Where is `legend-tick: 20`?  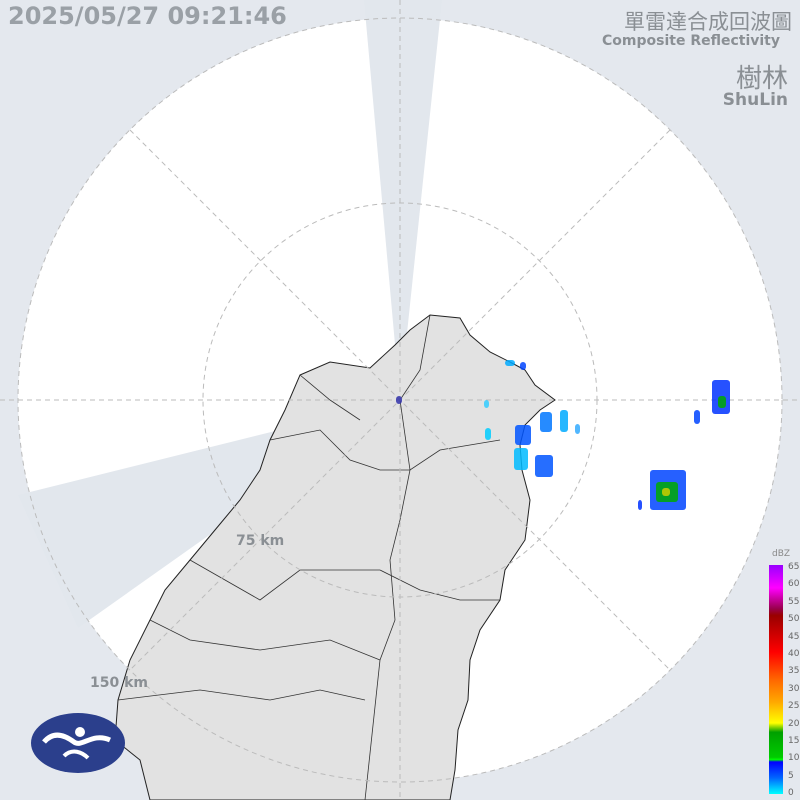
legend-tick: 20 is located at coordinates (794, 723).